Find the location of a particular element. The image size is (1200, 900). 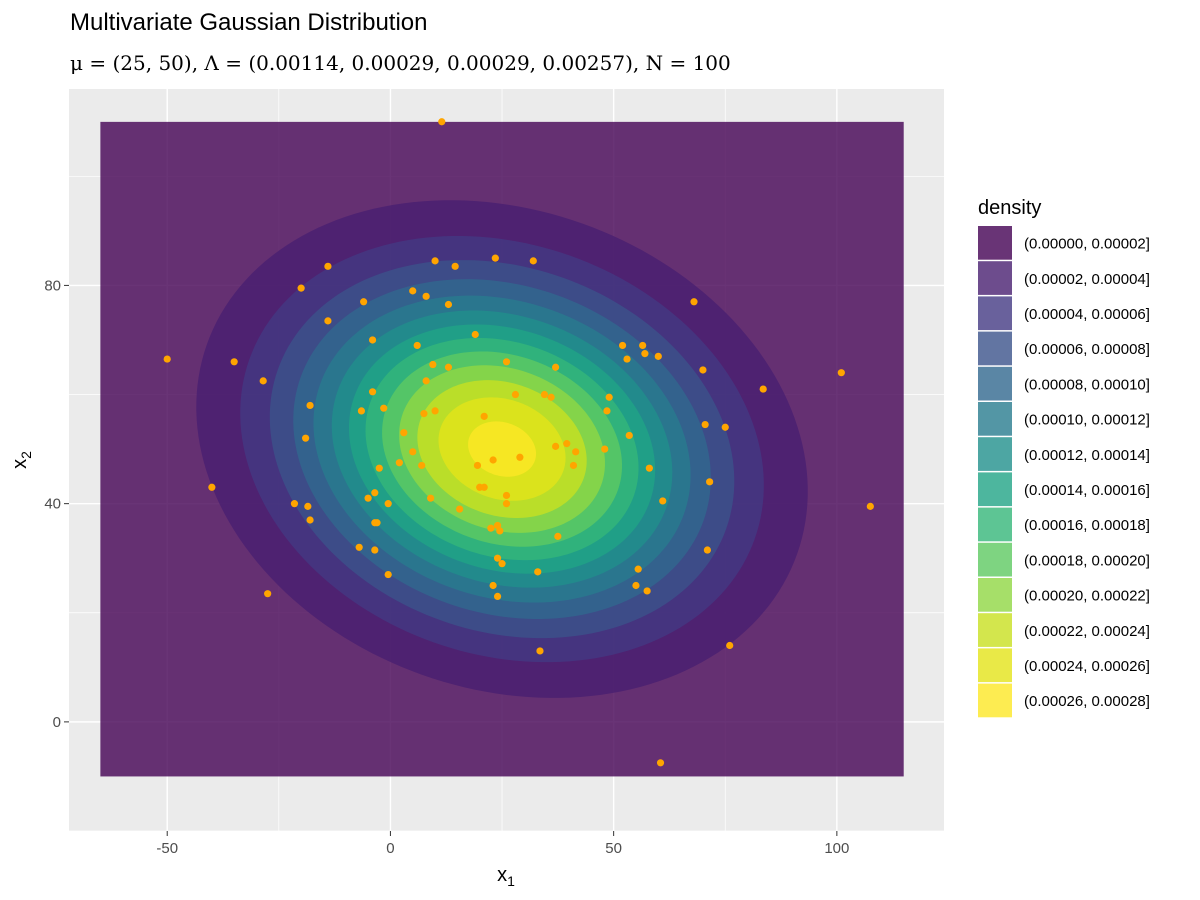

x-tick-label: 50 is located at coordinates (613, 848).